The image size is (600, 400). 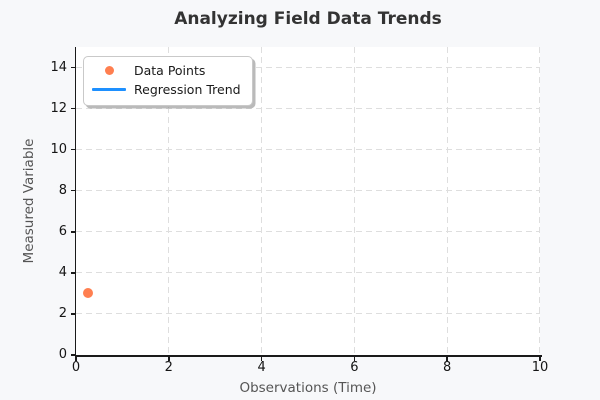 What do you see at coordinates (75, 202) in the screenshot?
I see `y-axis-spine` at bounding box center [75, 202].